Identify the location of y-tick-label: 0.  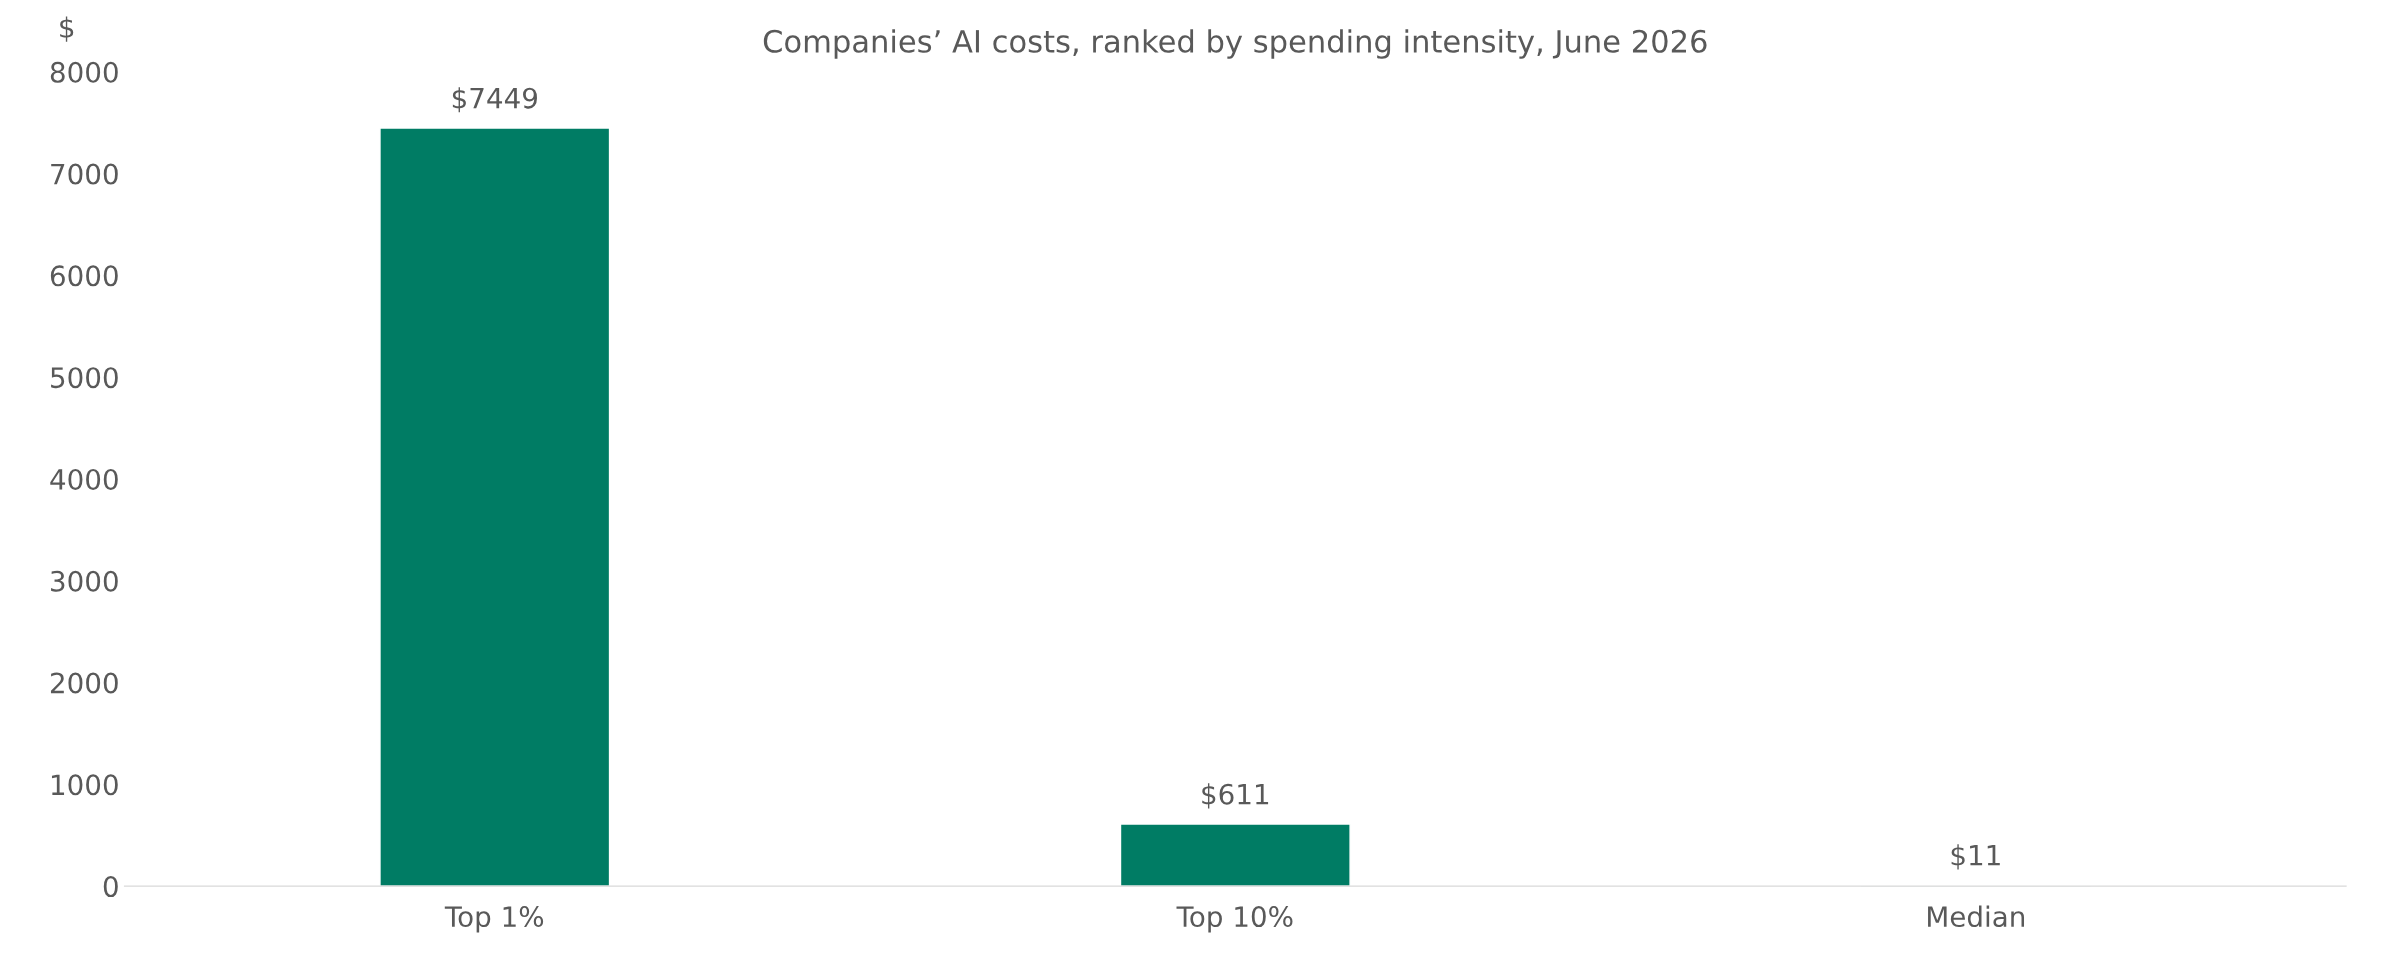
(110, 887).